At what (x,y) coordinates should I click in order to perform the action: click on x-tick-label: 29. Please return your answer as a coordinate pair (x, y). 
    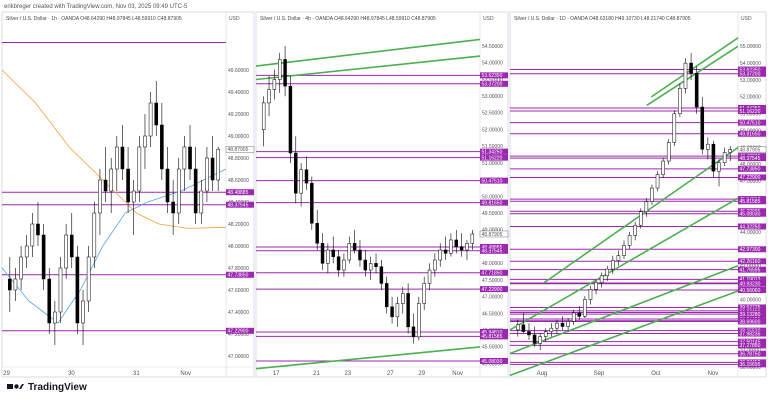
    Looking at the image, I should click on (421, 374).